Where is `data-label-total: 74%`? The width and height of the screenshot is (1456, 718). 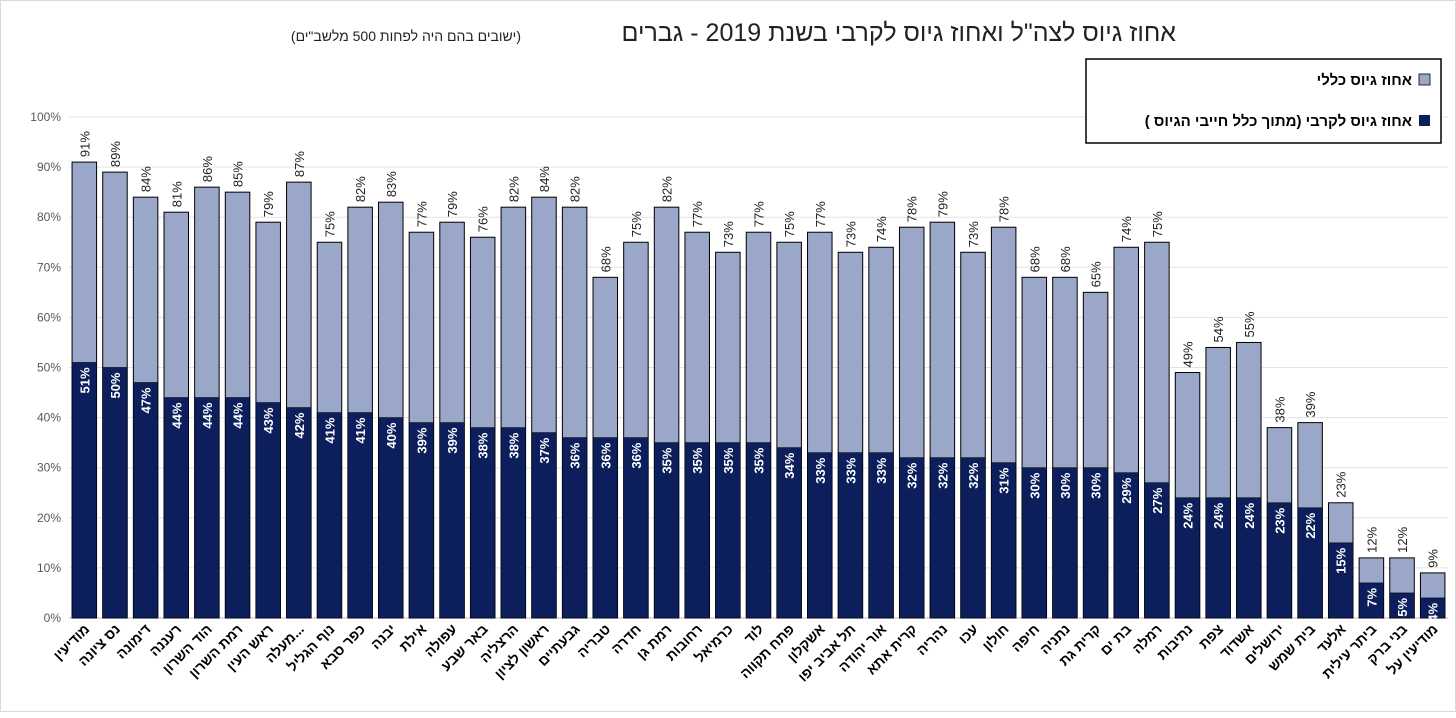
data-label-total: 74% is located at coordinates (1126, 229).